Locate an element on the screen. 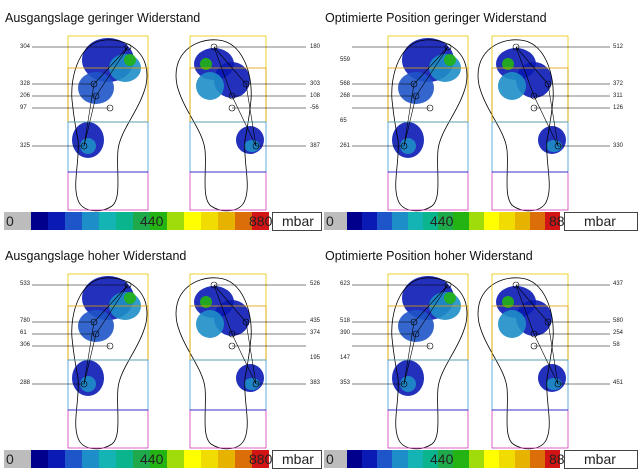 Image resolution: width=640 pixels, height=475 pixels. panel-title: Optimierte Position geringer Widerstand is located at coordinates (436, 18).